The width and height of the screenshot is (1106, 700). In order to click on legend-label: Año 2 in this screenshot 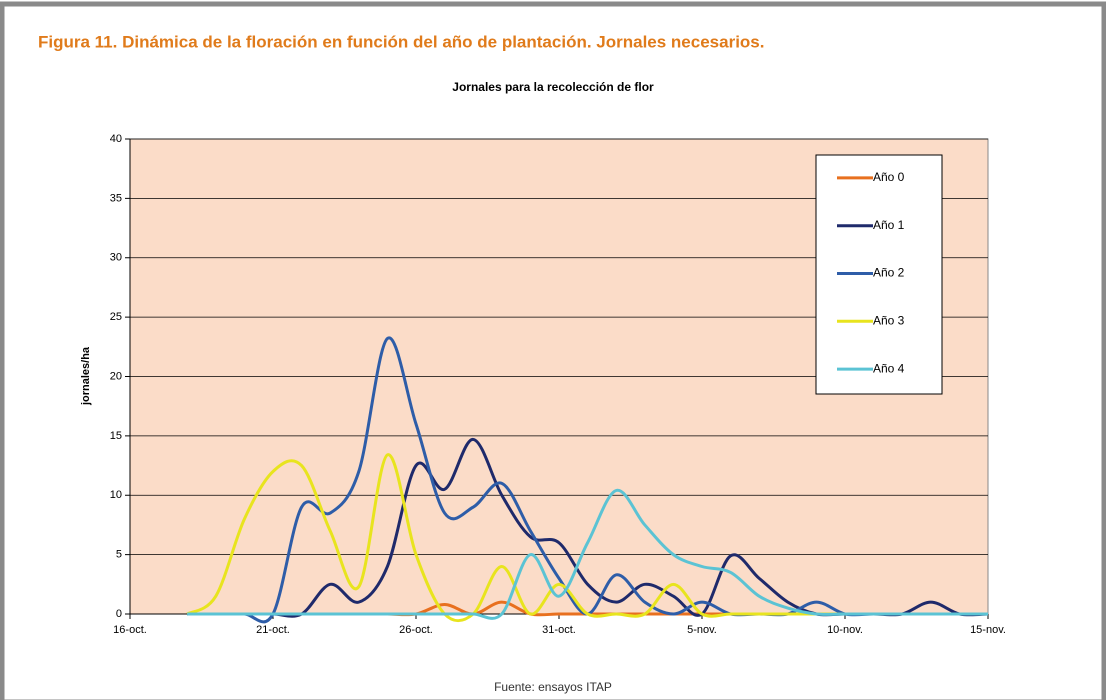, I will do `click(889, 273)`.